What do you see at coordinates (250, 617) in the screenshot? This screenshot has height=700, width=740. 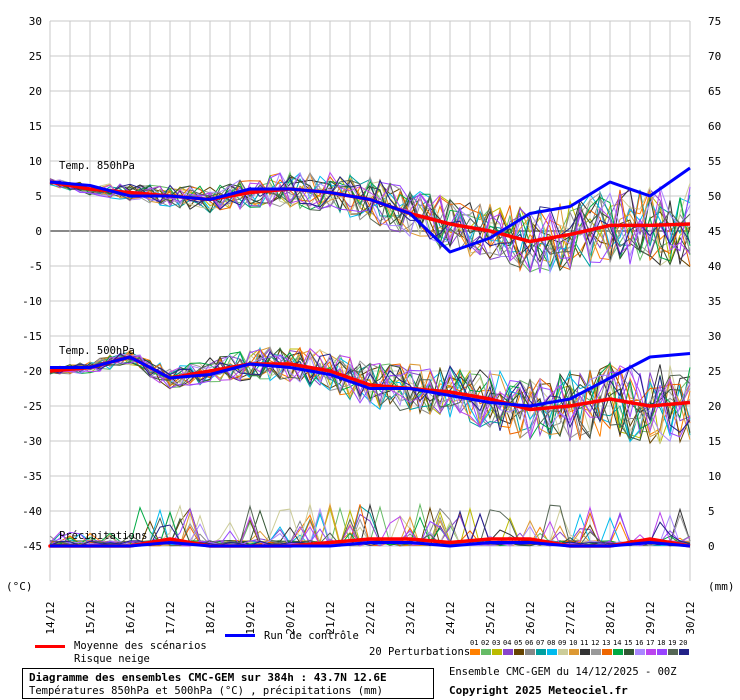 I see `date-tick-label: 19/12` at bounding box center [250, 617].